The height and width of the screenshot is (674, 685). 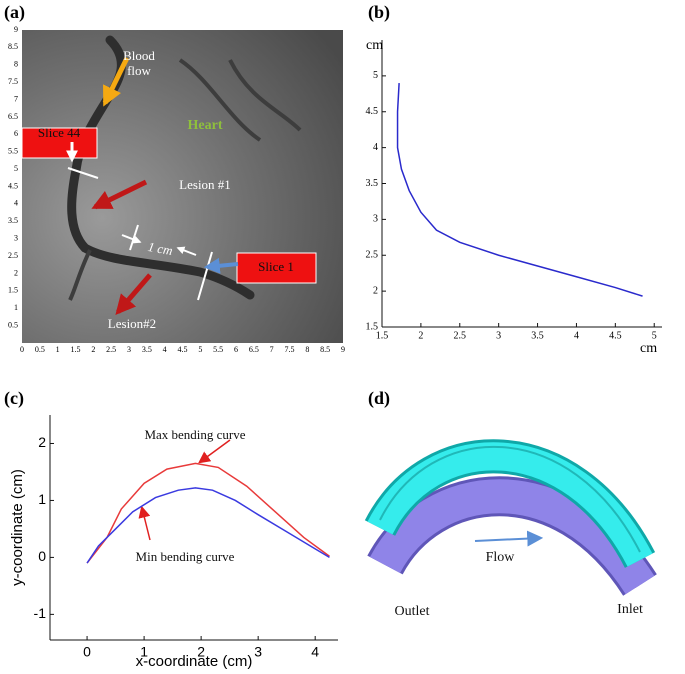 What do you see at coordinates (412, 611) in the screenshot?
I see `annotation: Outlet` at bounding box center [412, 611].